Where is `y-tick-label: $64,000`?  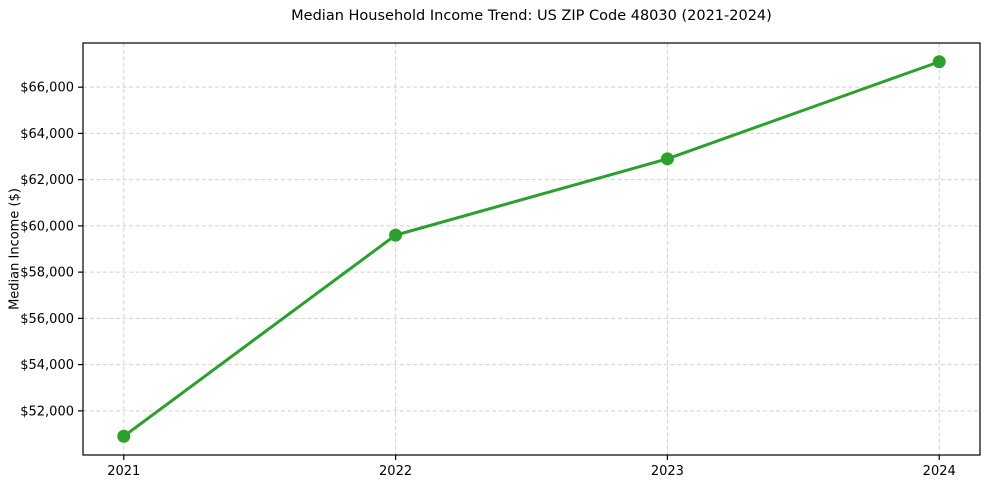 y-tick-label: $64,000 is located at coordinates (47, 134).